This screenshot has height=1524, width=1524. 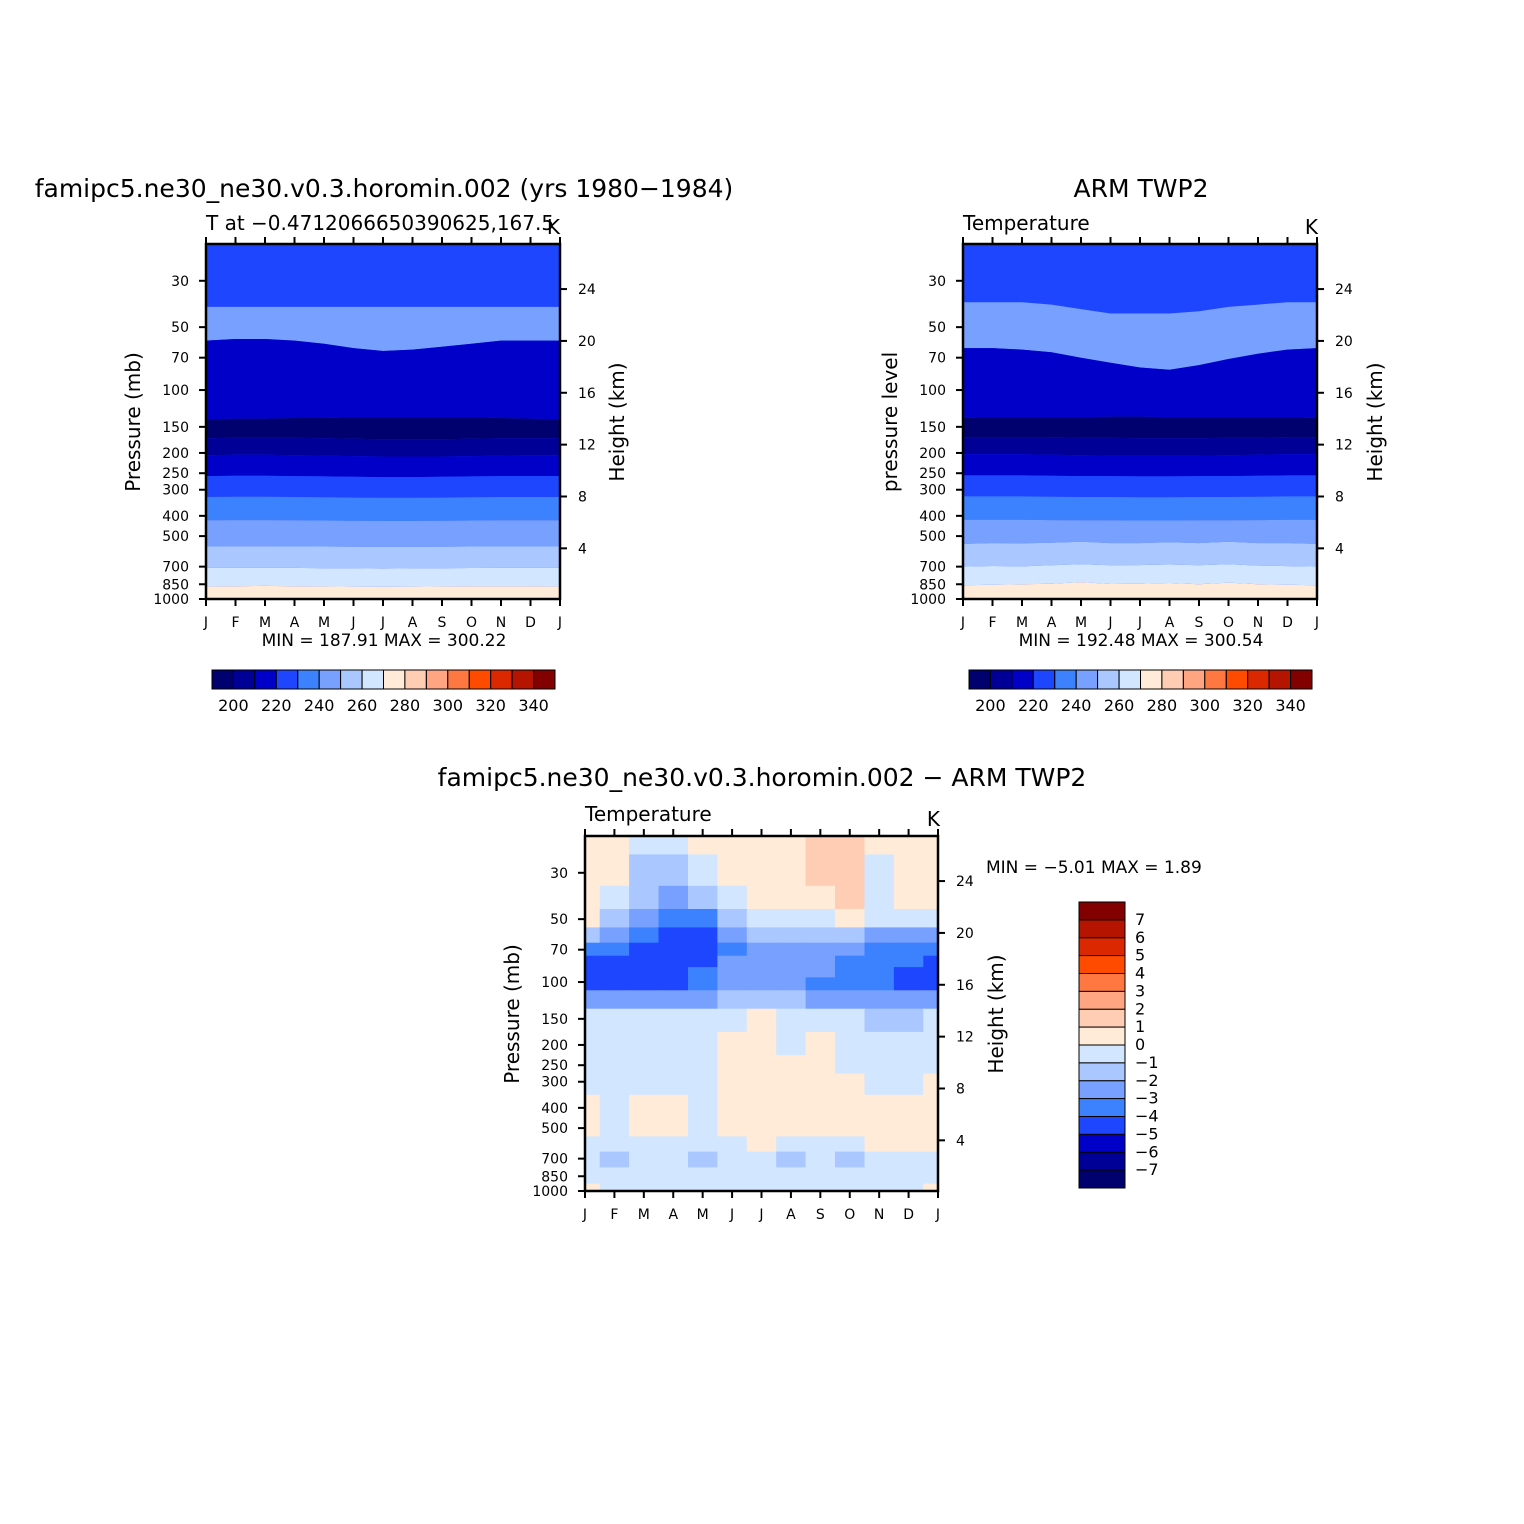 What do you see at coordinates (1141, 641) in the screenshot?
I see `min-max-label: MIN = 192.48 MAX = 300.54` at bounding box center [1141, 641].